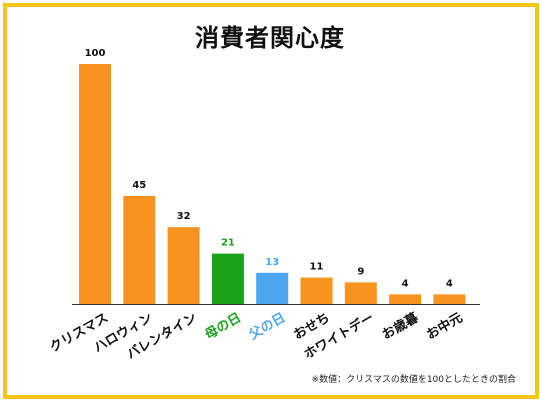 The height and width of the screenshot is (400, 540). Describe the element at coordinates (267, 326) in the screenshot. I see `category-label-5: 父の日` at that location.